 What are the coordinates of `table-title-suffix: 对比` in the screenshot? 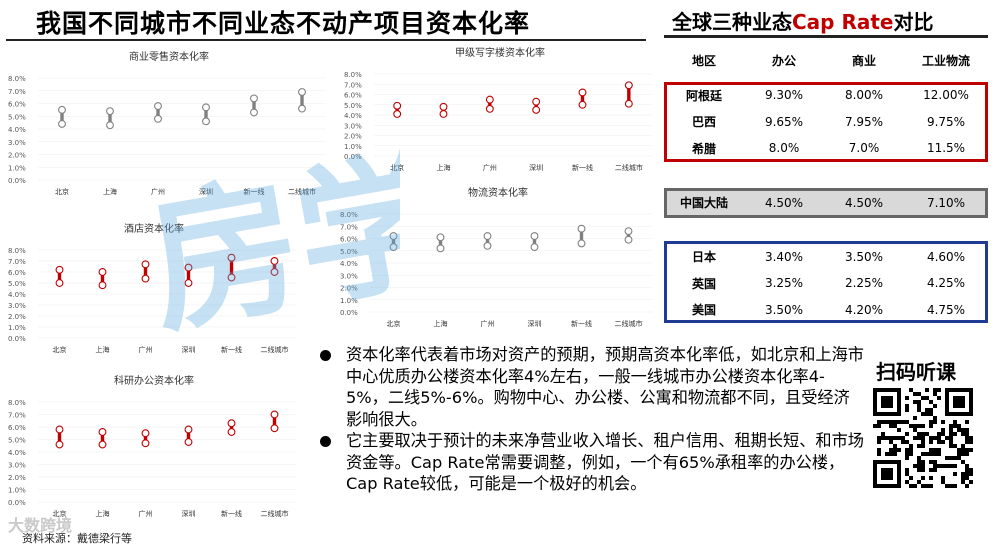 It's located at (913, 22).